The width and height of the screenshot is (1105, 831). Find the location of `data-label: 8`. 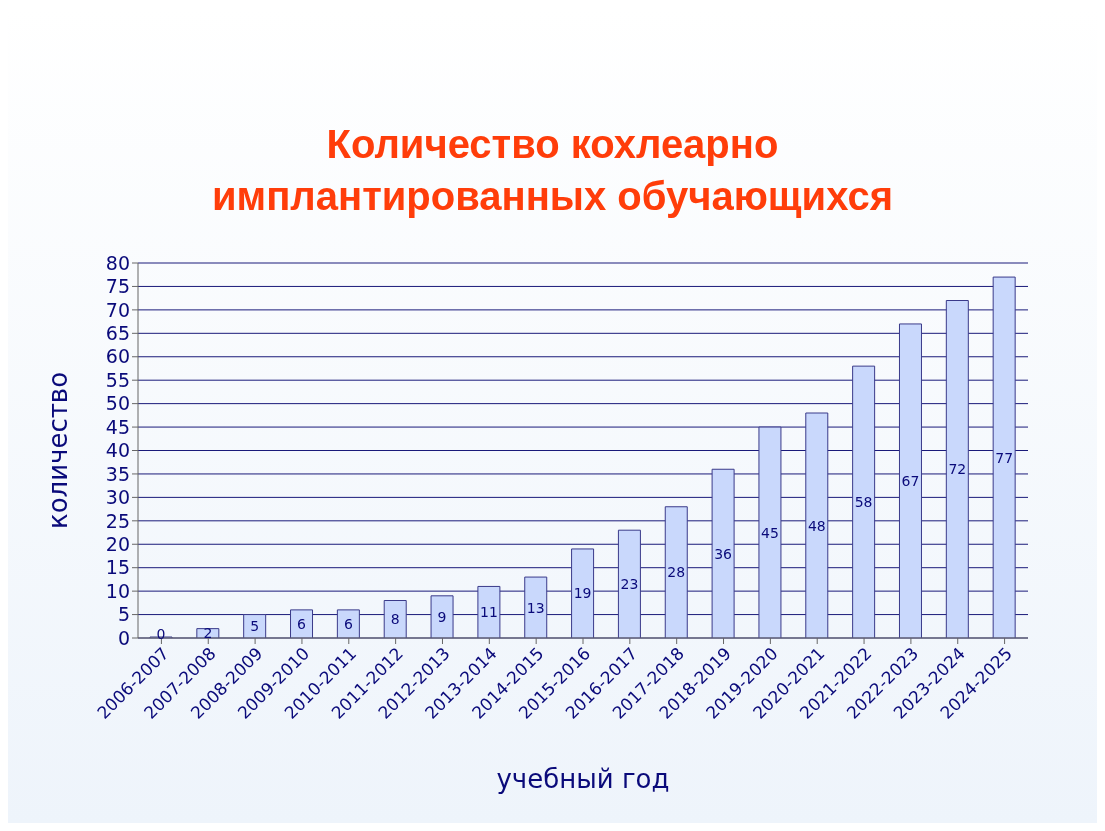

data-label: 8 is located at coordinates (395, 619).